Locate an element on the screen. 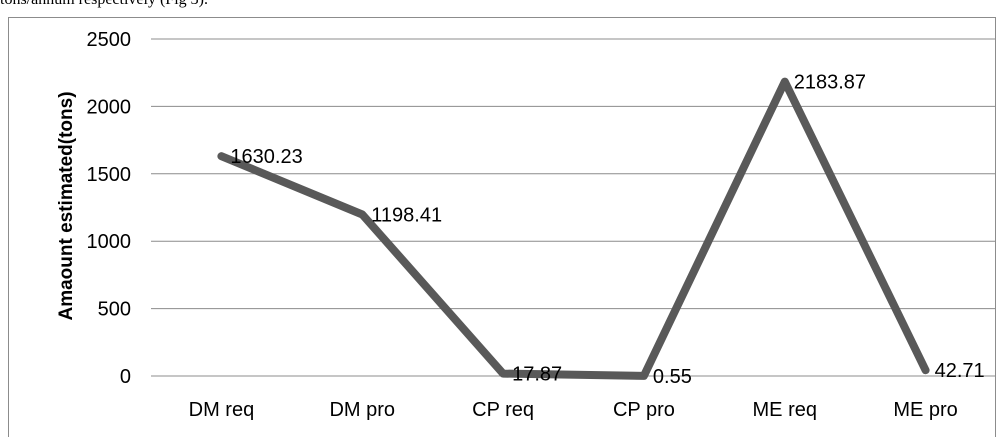  data-label: 1630.23 is located at coordinates (266, 157).